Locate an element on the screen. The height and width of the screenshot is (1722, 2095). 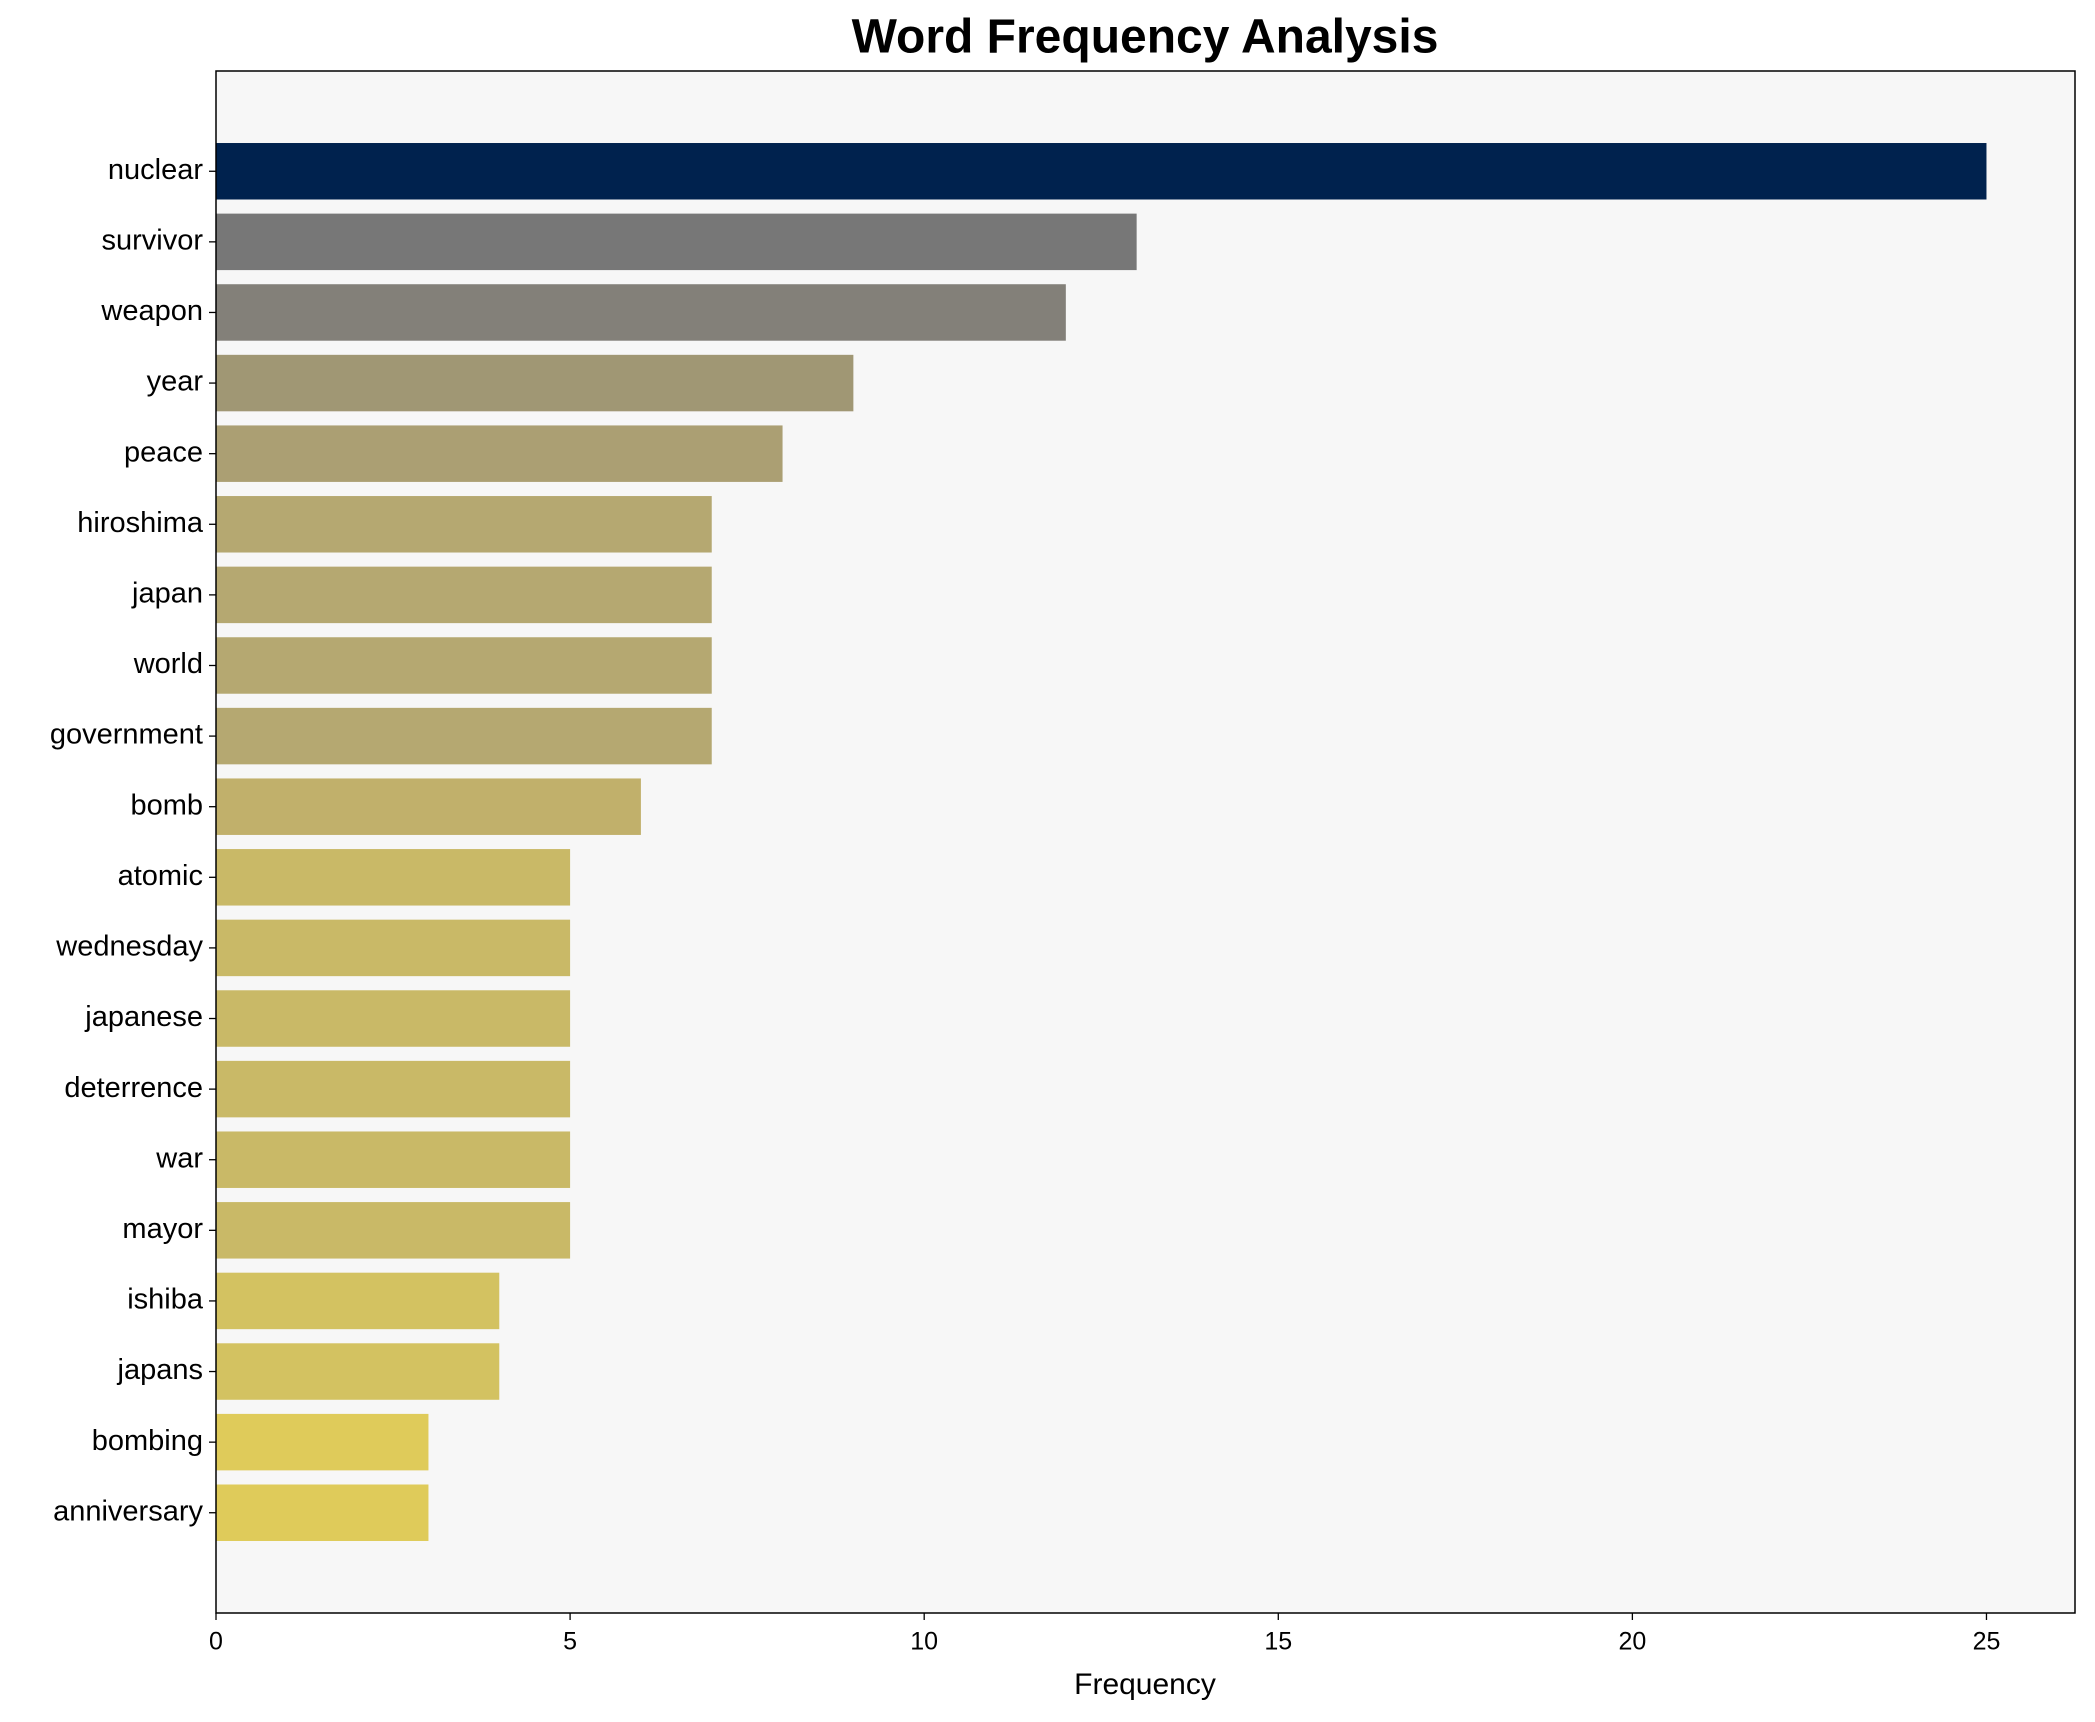
y-tick-label: survivor is located at coordinates (152, 241).